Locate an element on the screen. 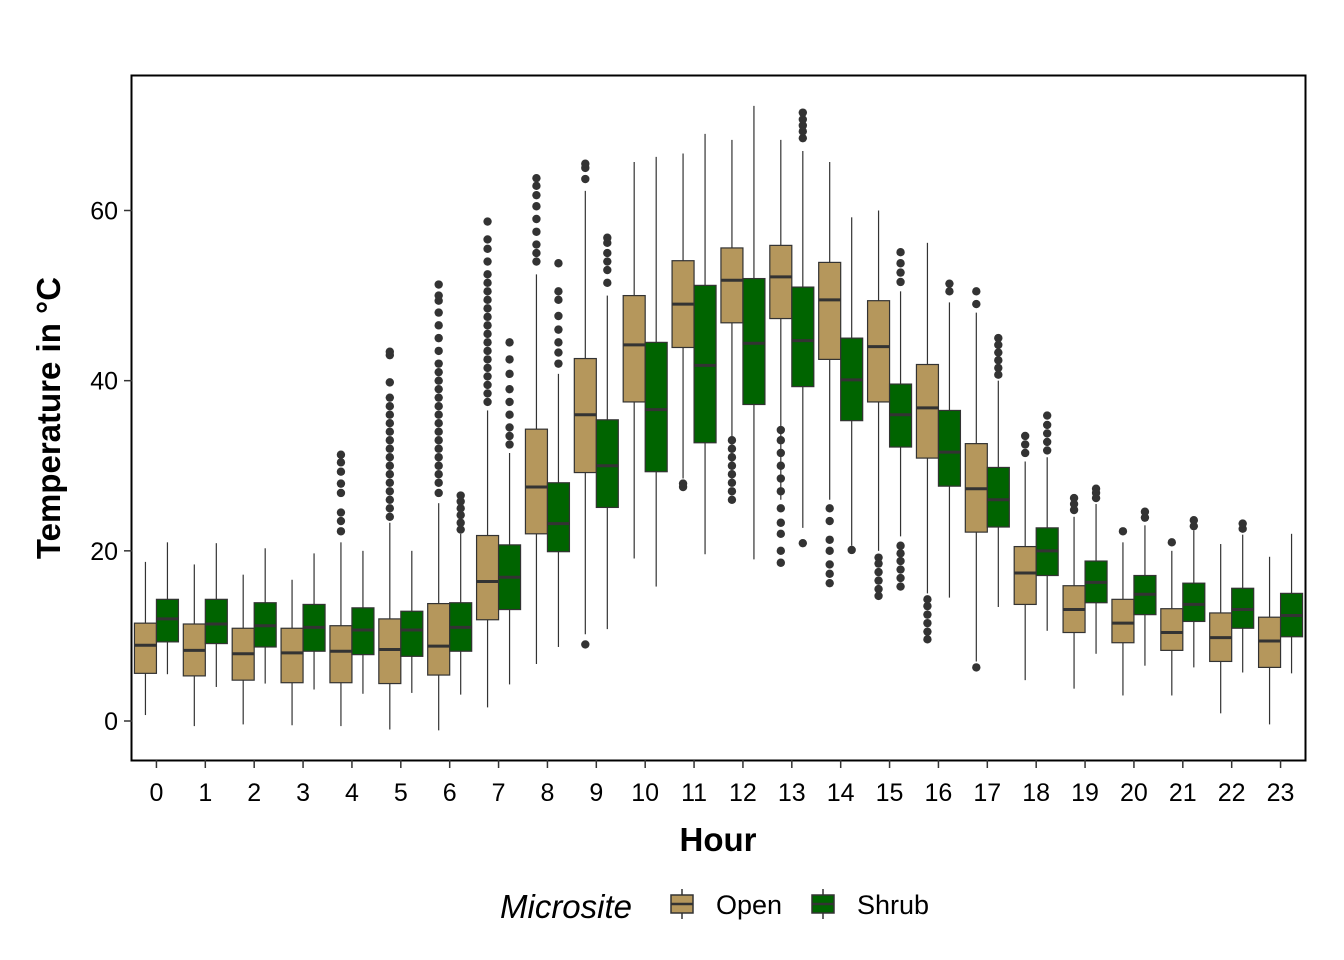 Image resolution: width=1344 pixels, height=960 pixels. x-tick-label: 15 is located at coordinates (890, 793).